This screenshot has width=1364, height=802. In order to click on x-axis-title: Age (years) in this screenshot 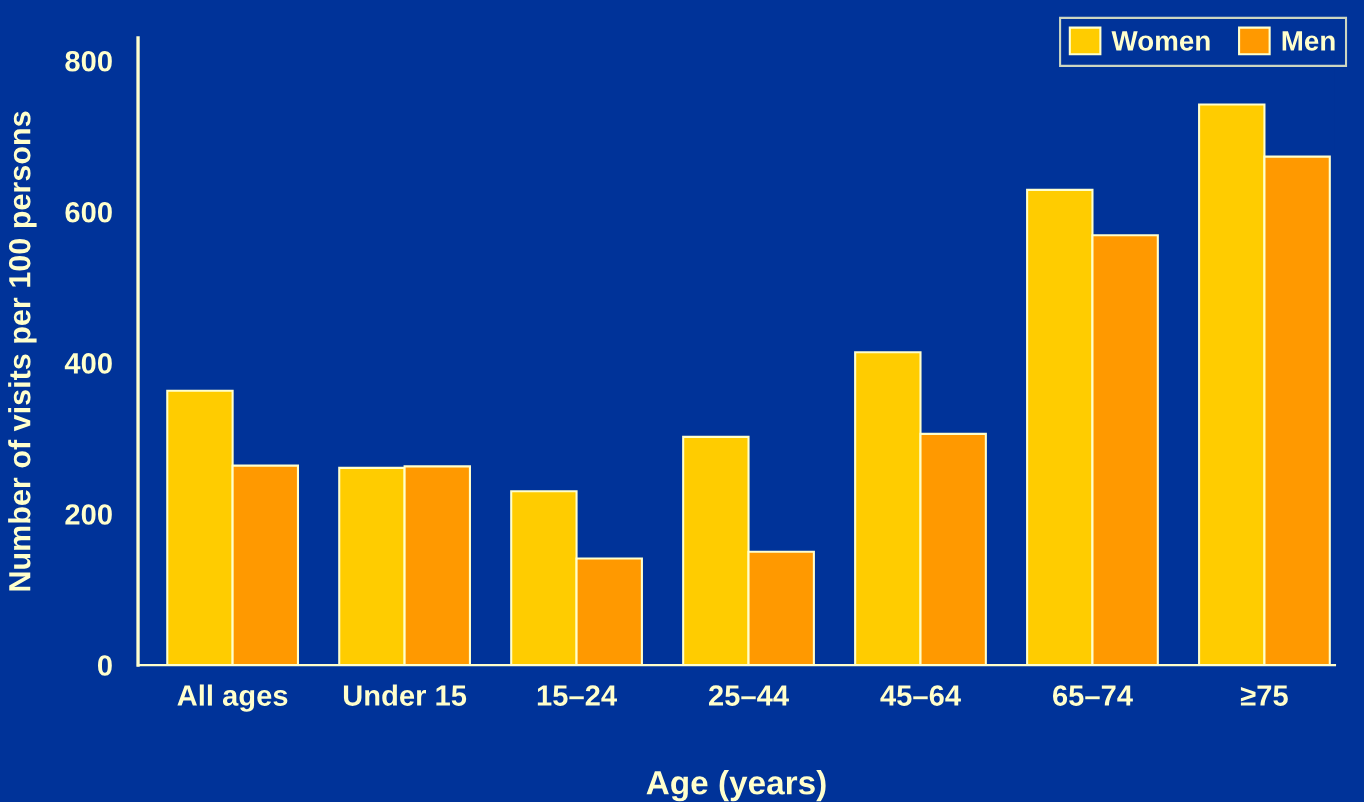, I will do `click(736, 786)`.